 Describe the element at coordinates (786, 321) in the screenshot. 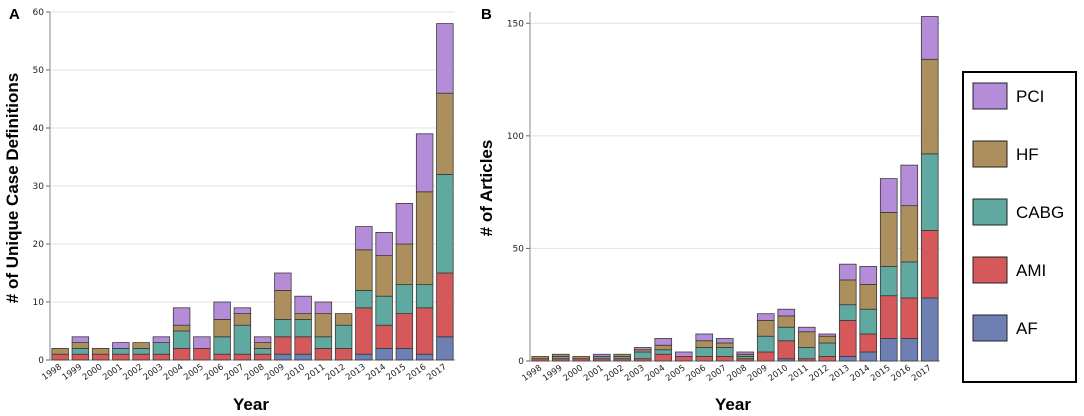

I see `panel-b-bar-hf-2010` at that location.